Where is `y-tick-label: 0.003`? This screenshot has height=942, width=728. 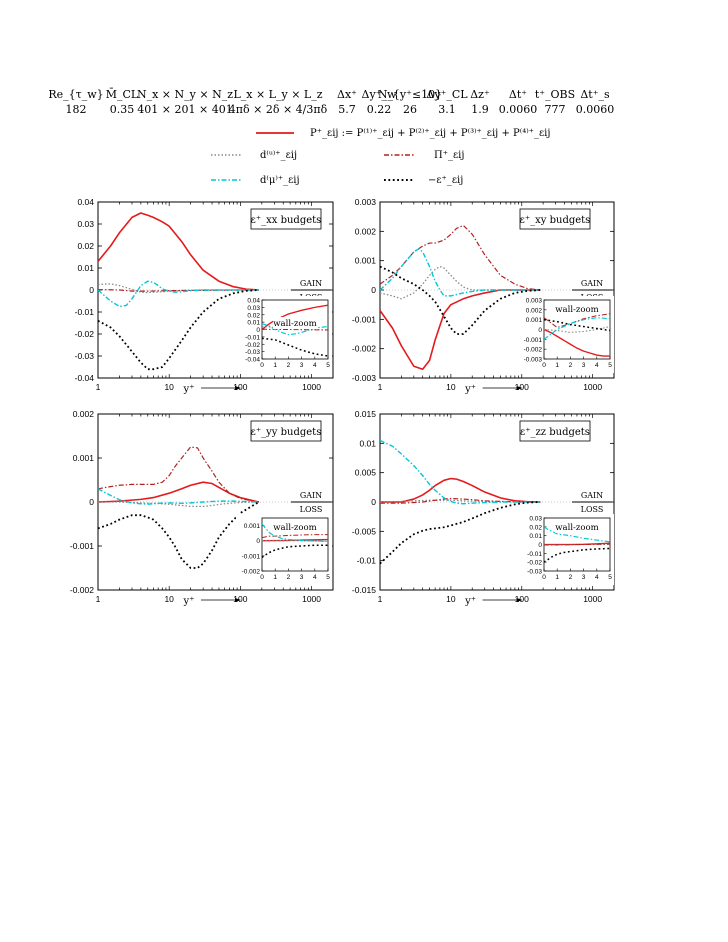
y-tick-label: 0.003 is located at coordinates (366, 202).